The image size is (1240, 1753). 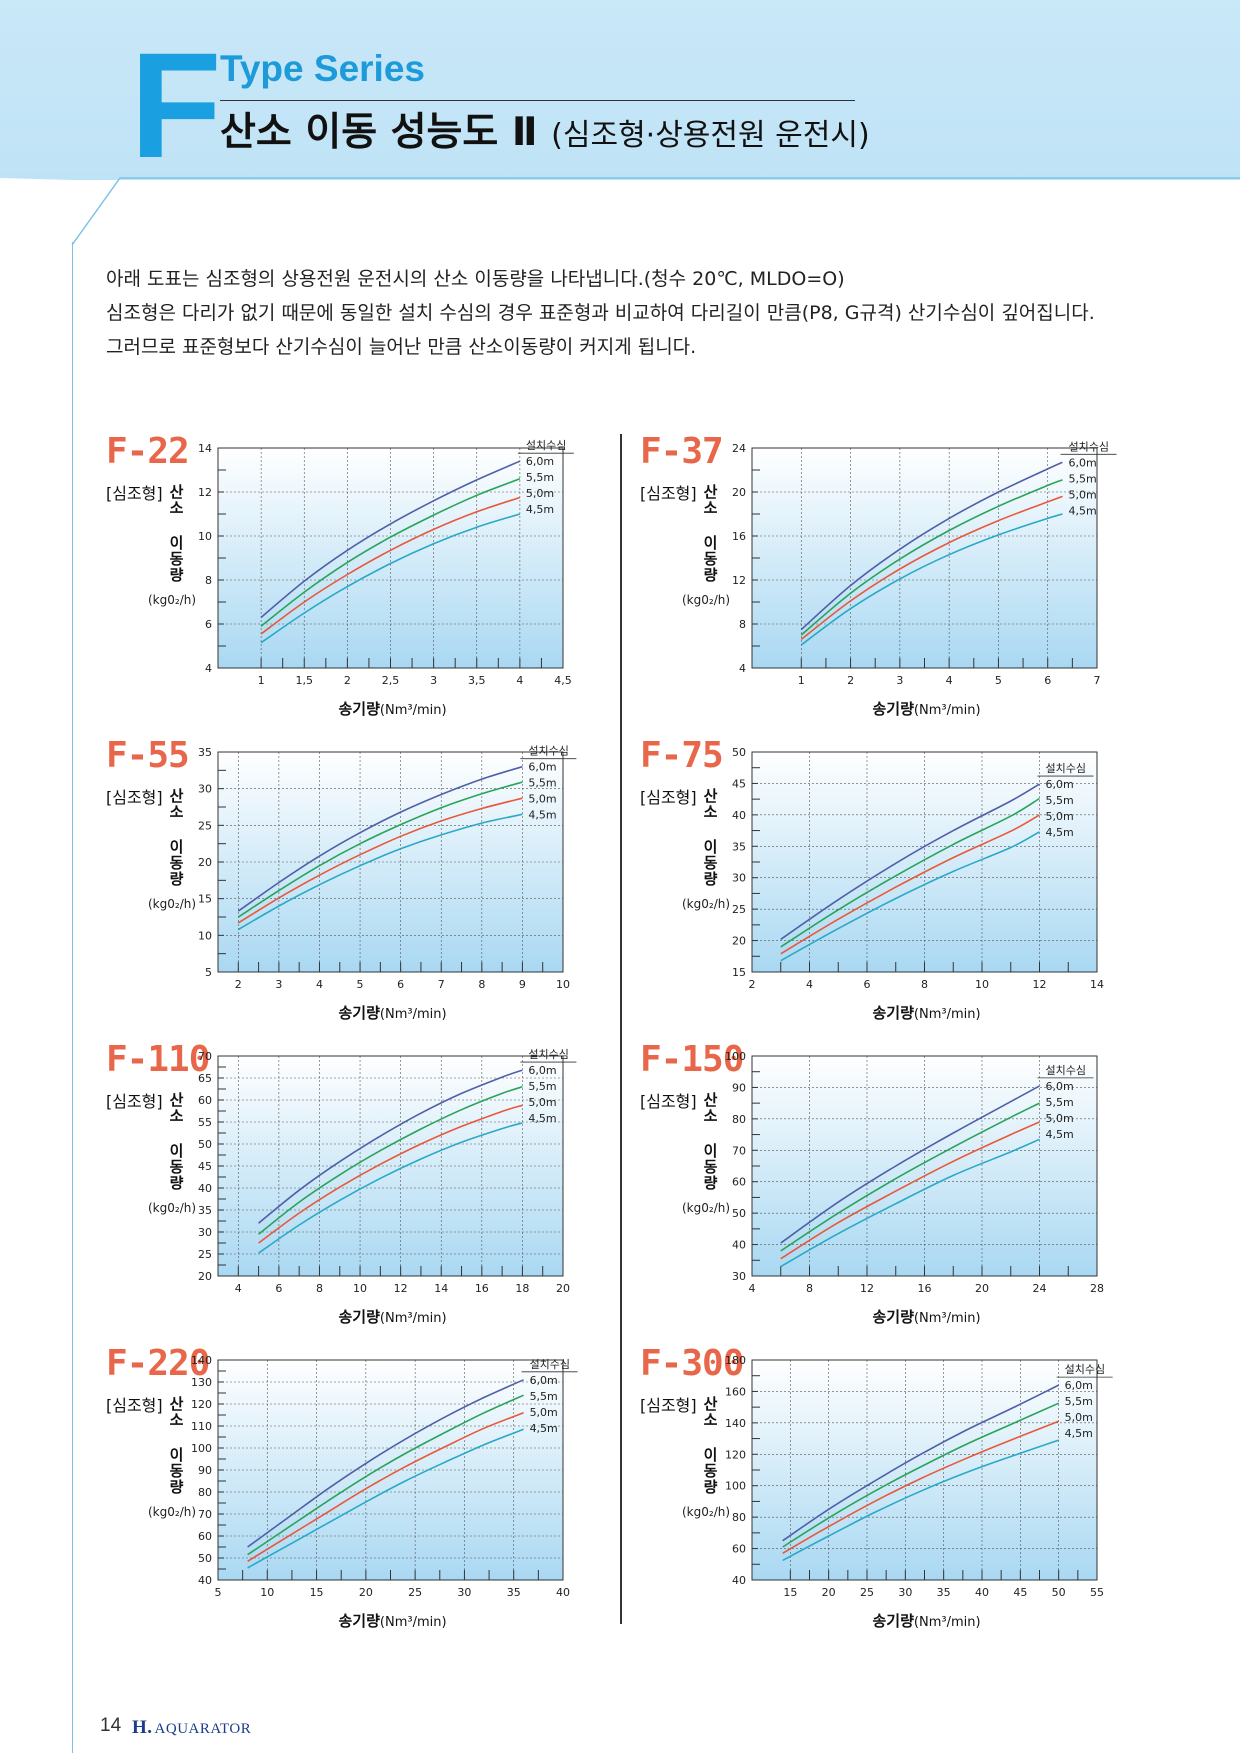 What do you see at coordinates (545, 133) in the screenshot?
I see `page-title: 산소 이동 성능도 Ⅱ (심조형·상용전원 운전시)` at bounding box center [545, 133].